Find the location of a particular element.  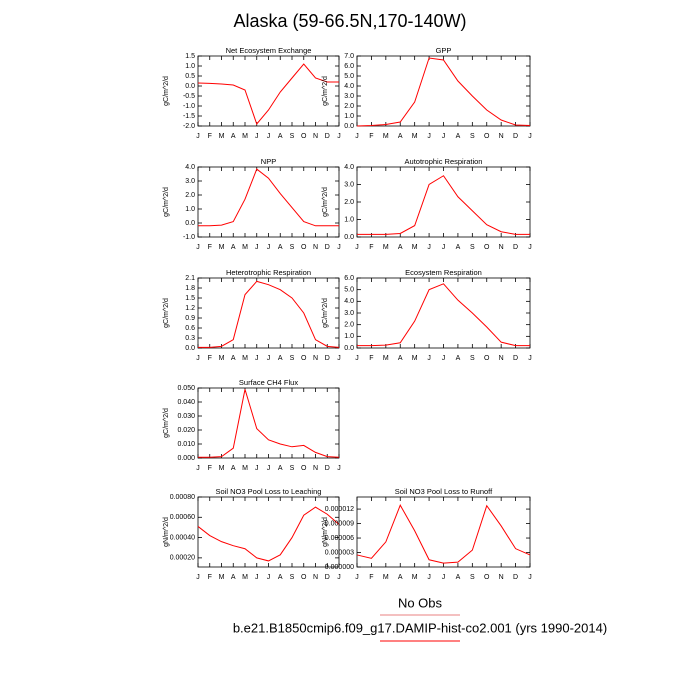

panel-title: Ecosystem Respiration is located at coordinates (443, 272).